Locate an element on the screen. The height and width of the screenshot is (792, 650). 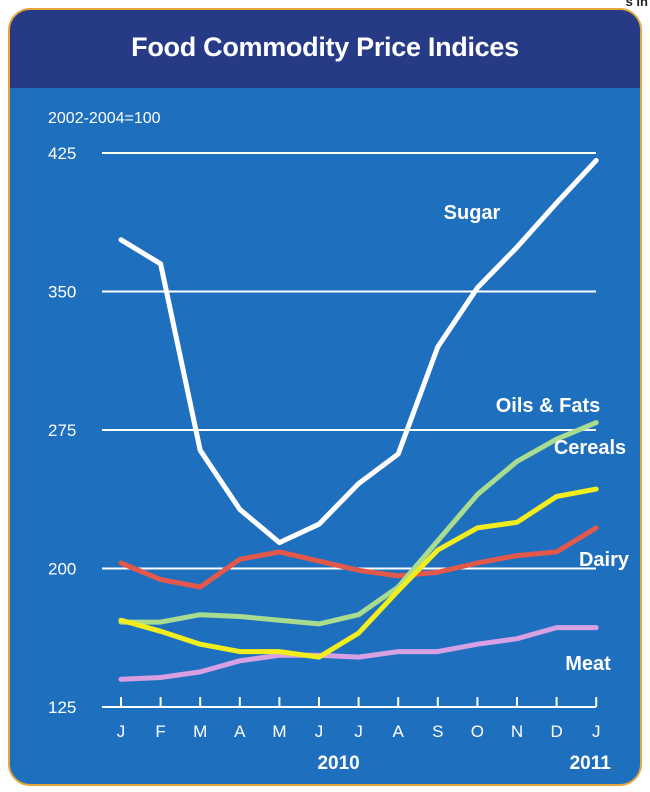
year-label-2010: 2010 is located at coordinates (338, 763).